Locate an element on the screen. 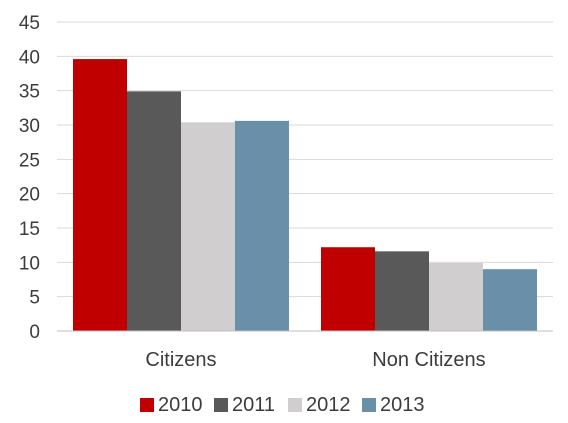 The image size is (568, 423). legend-label: 2011 is located at coordinates (253, 405).